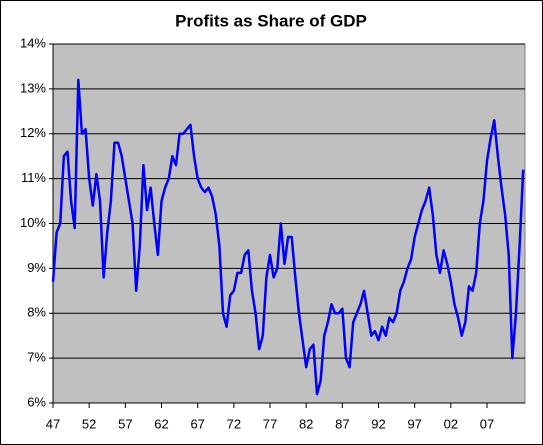 Image resolution: width=543 pixels, height=445 pixels. What do you see at coordinates (36, 357) in the screenshot?
I see `y-tick-label: 7%` at bounding box center [36, 357].